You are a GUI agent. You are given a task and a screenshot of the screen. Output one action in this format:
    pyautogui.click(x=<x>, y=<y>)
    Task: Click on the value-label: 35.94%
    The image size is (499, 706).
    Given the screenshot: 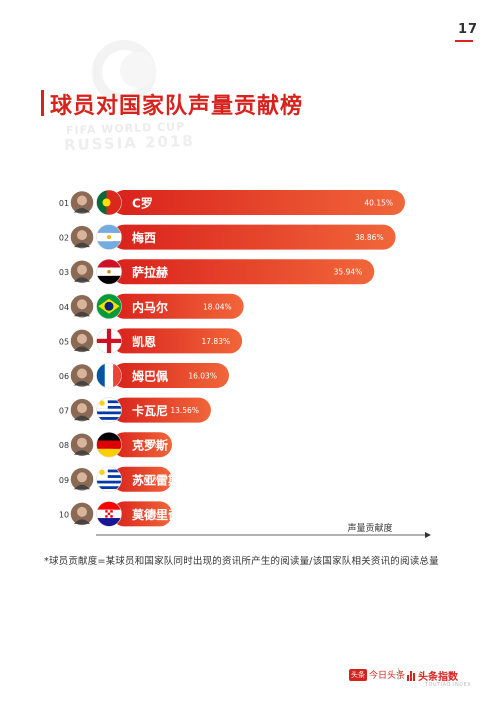 What is the action you would take?
    pyautogui.click(x=348, y=272)
    